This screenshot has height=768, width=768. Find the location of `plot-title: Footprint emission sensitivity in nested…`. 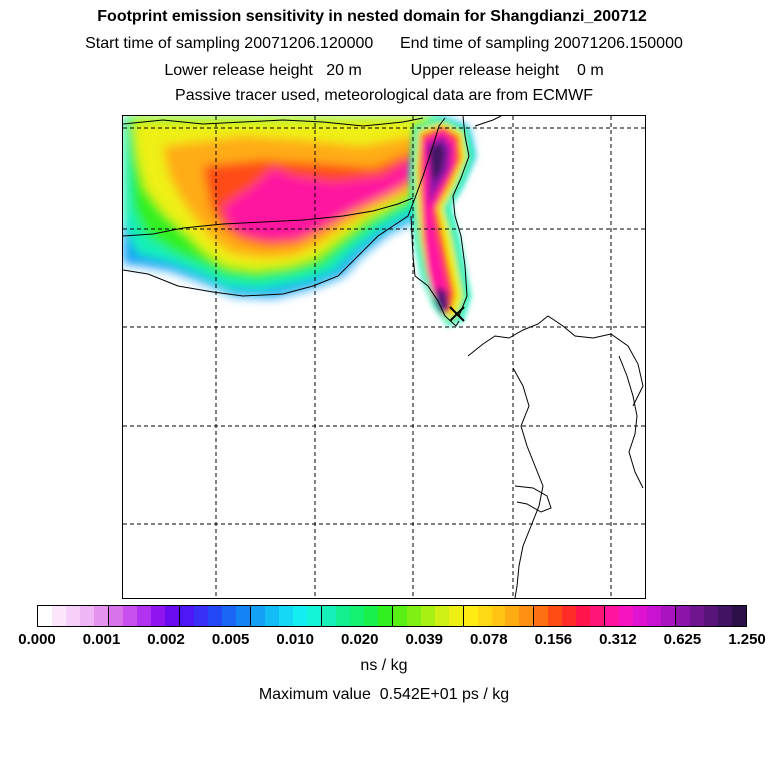

plot-title: Footprint emission sensitivity in nested… is located at coordinates (372, 16).